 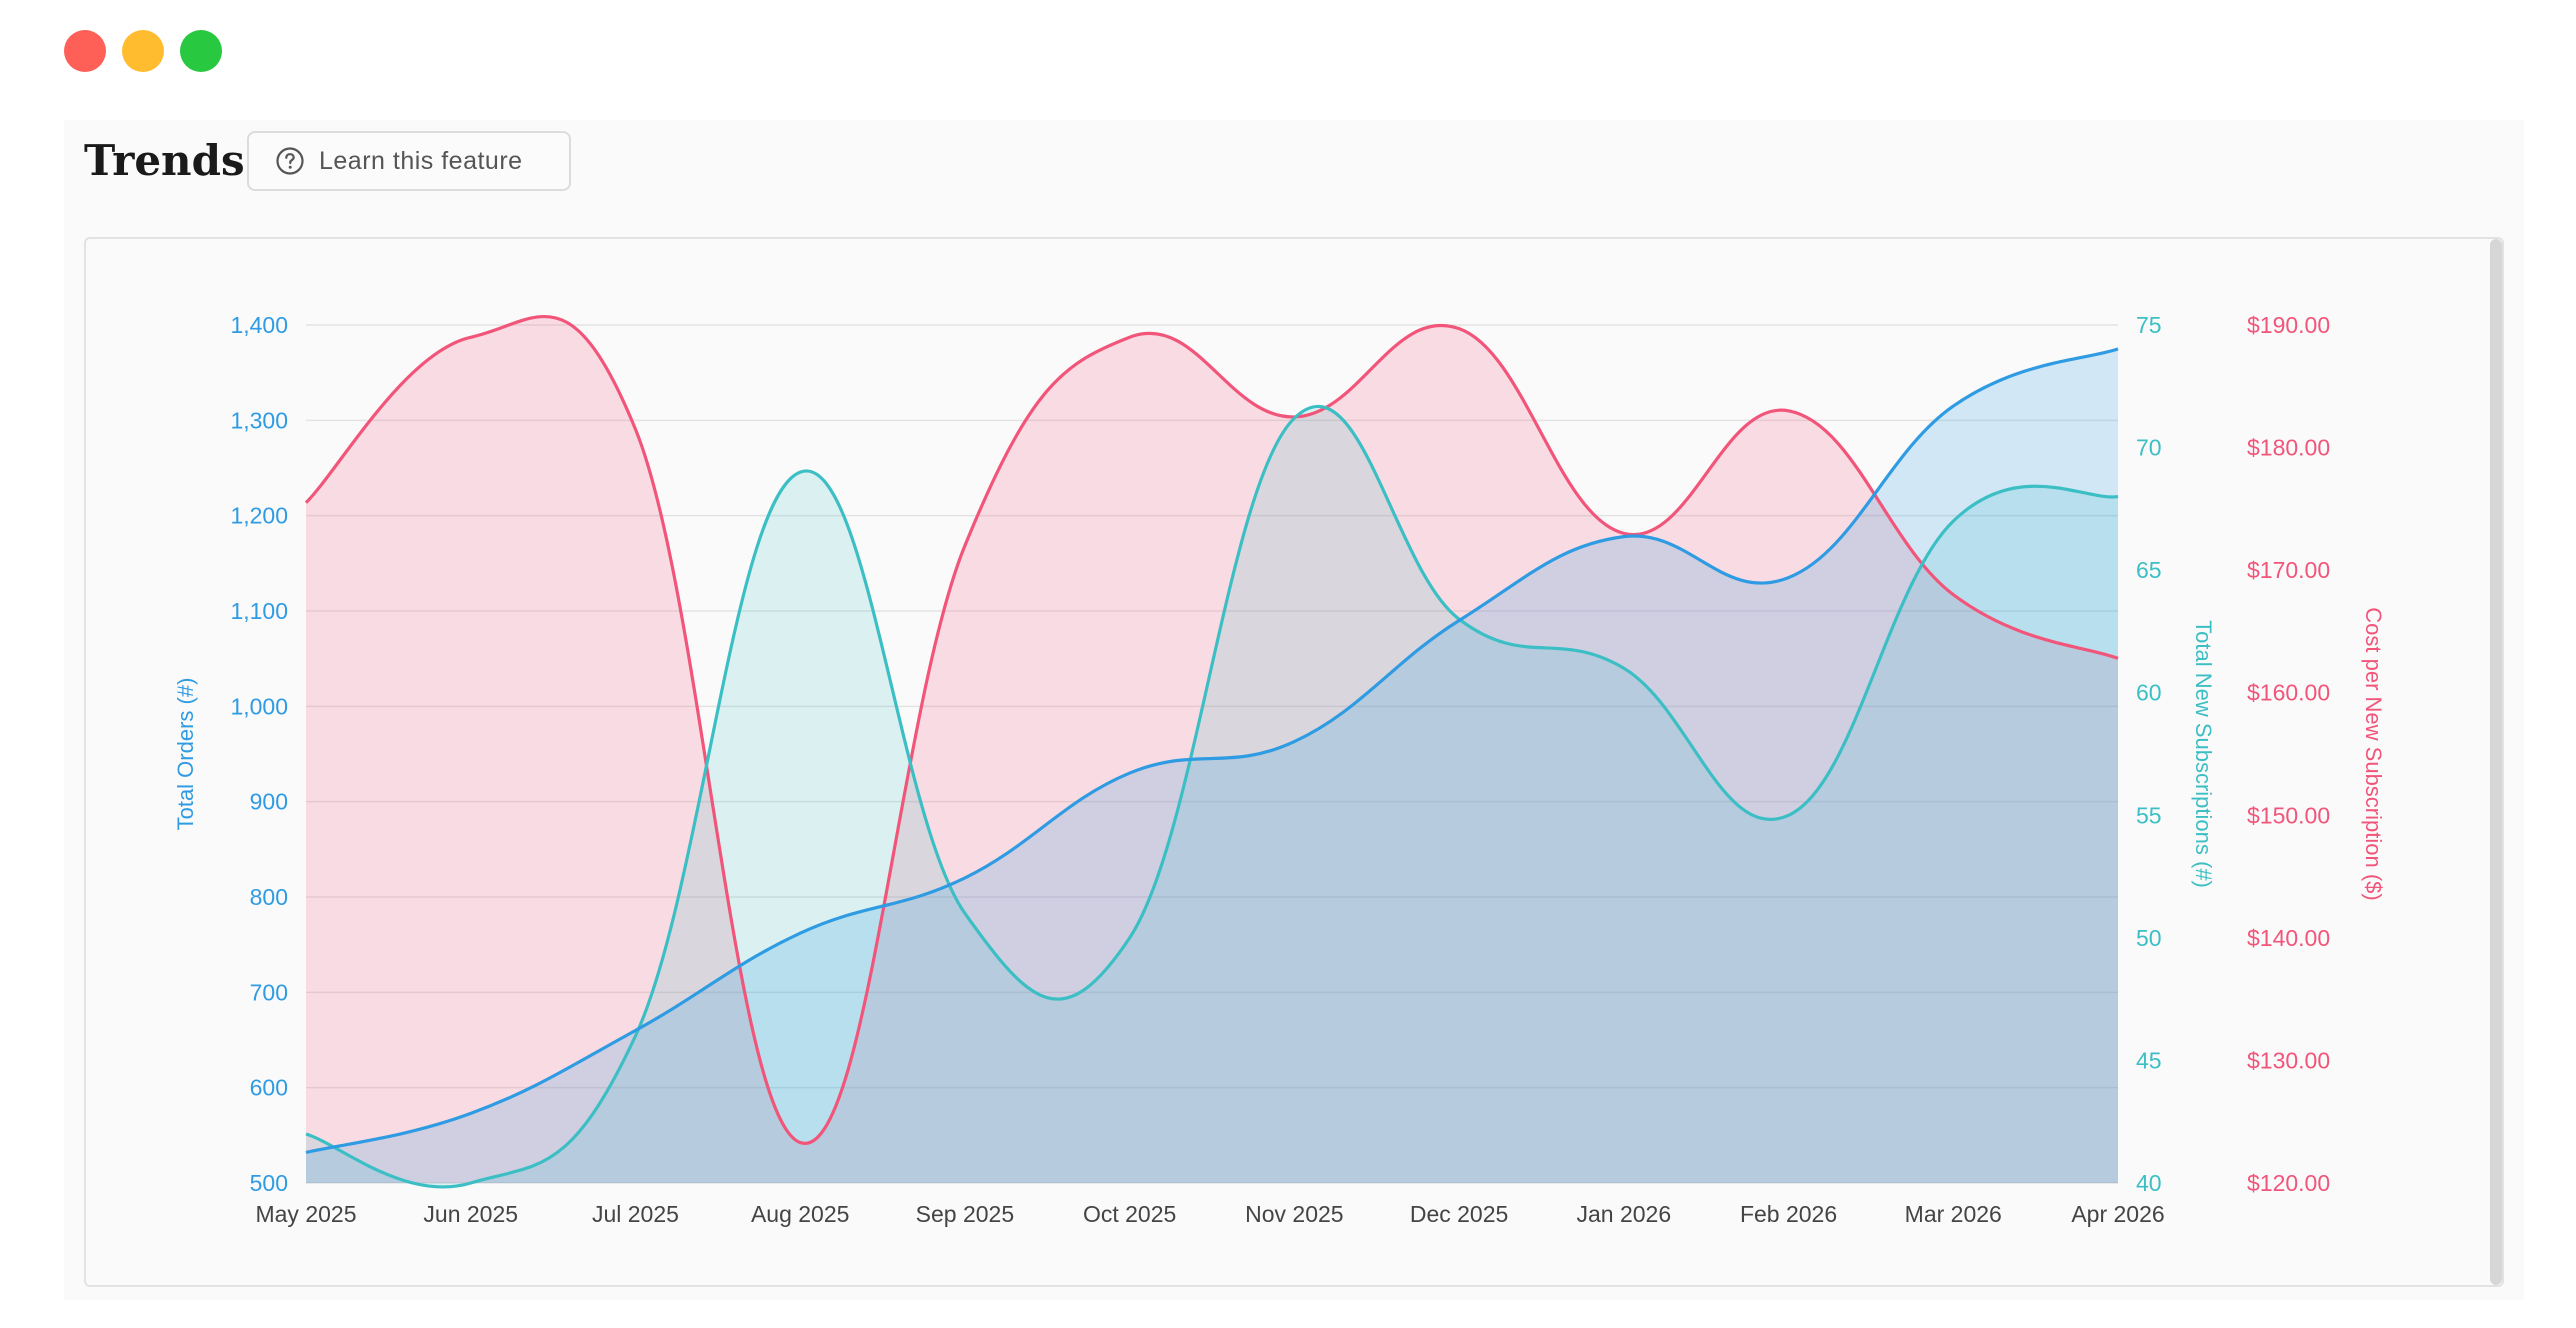 I want to click on right-axis-cost-tick-label: $170.00, so click(x=2288, y=570).